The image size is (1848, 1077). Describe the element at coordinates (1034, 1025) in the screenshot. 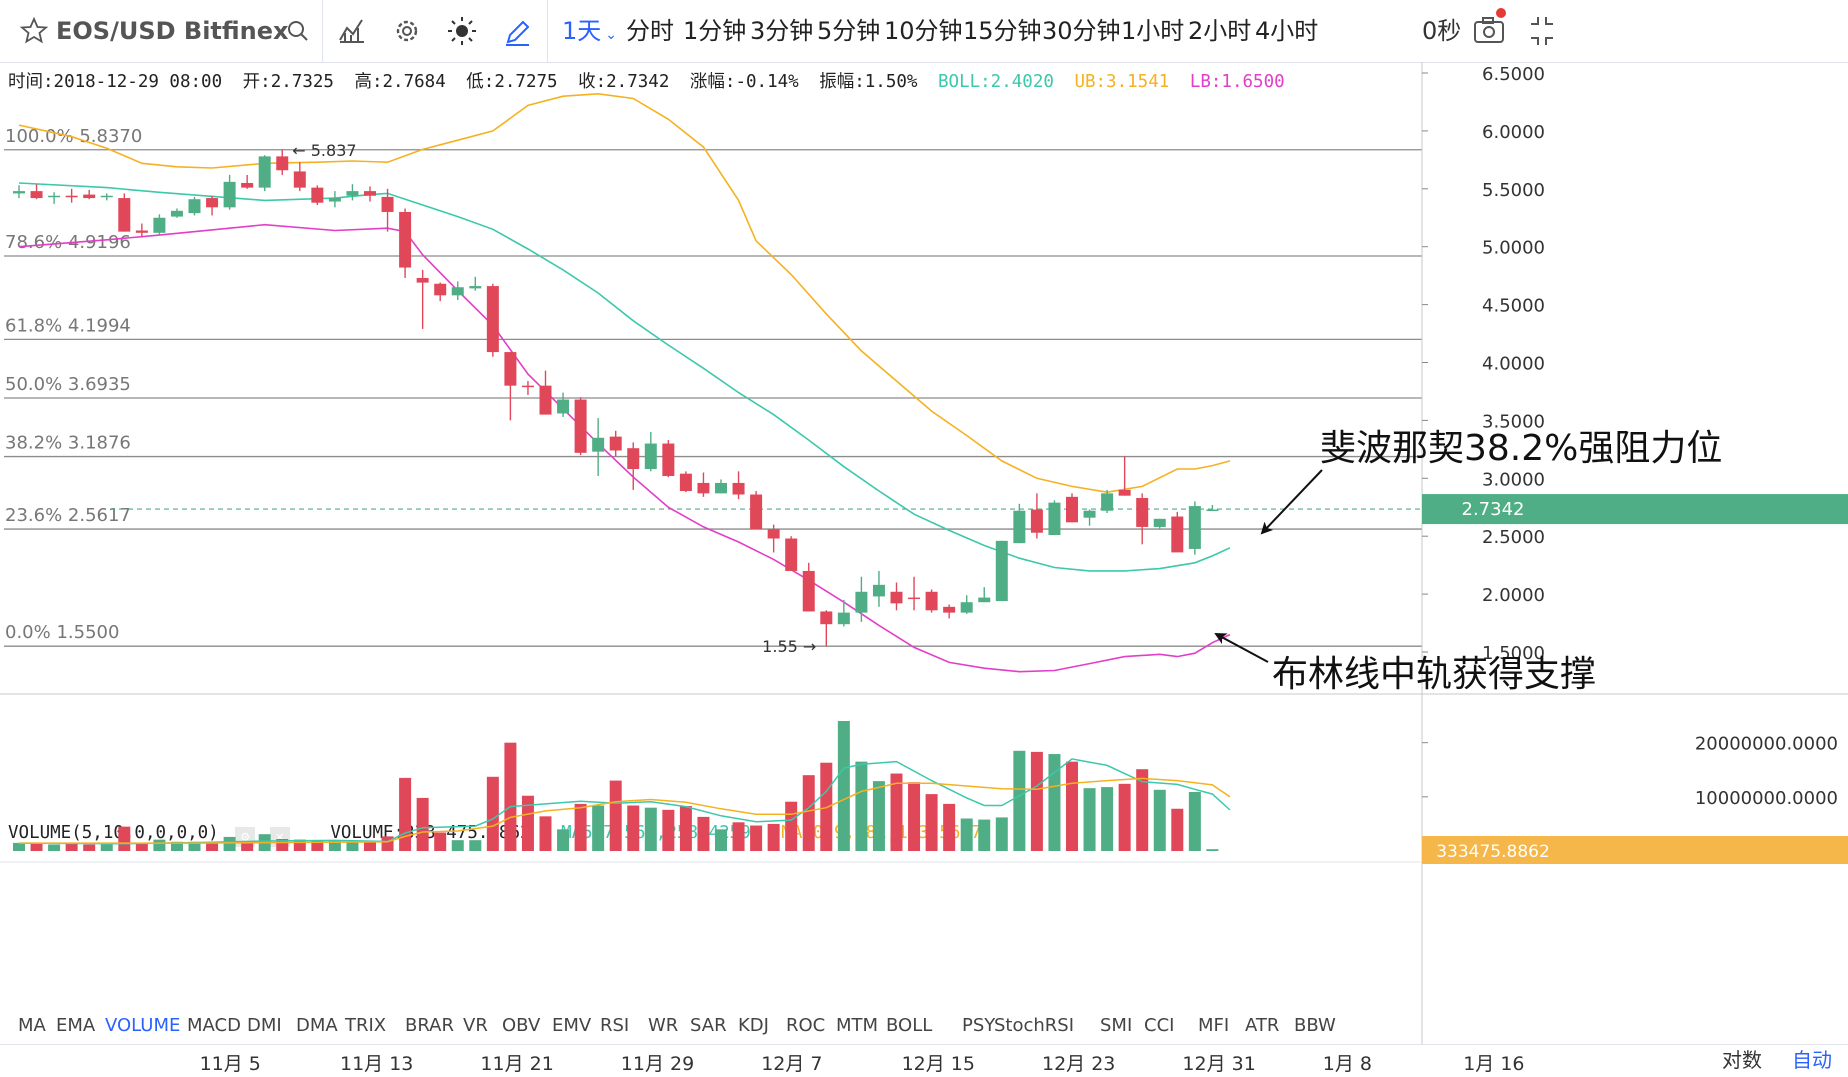

I see `indicator-tab-stochrsi: StochRSI` at that location.